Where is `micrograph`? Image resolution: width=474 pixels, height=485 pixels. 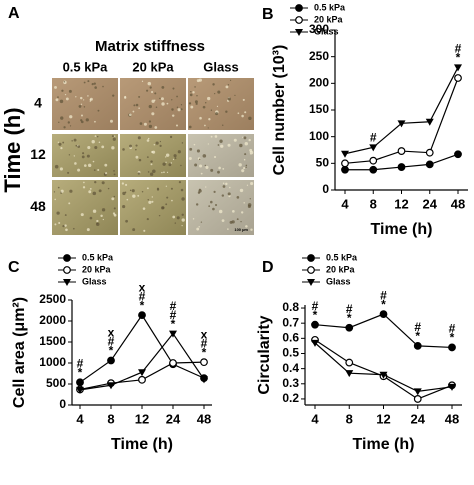
micrograph is located at coordinates (221, 207).